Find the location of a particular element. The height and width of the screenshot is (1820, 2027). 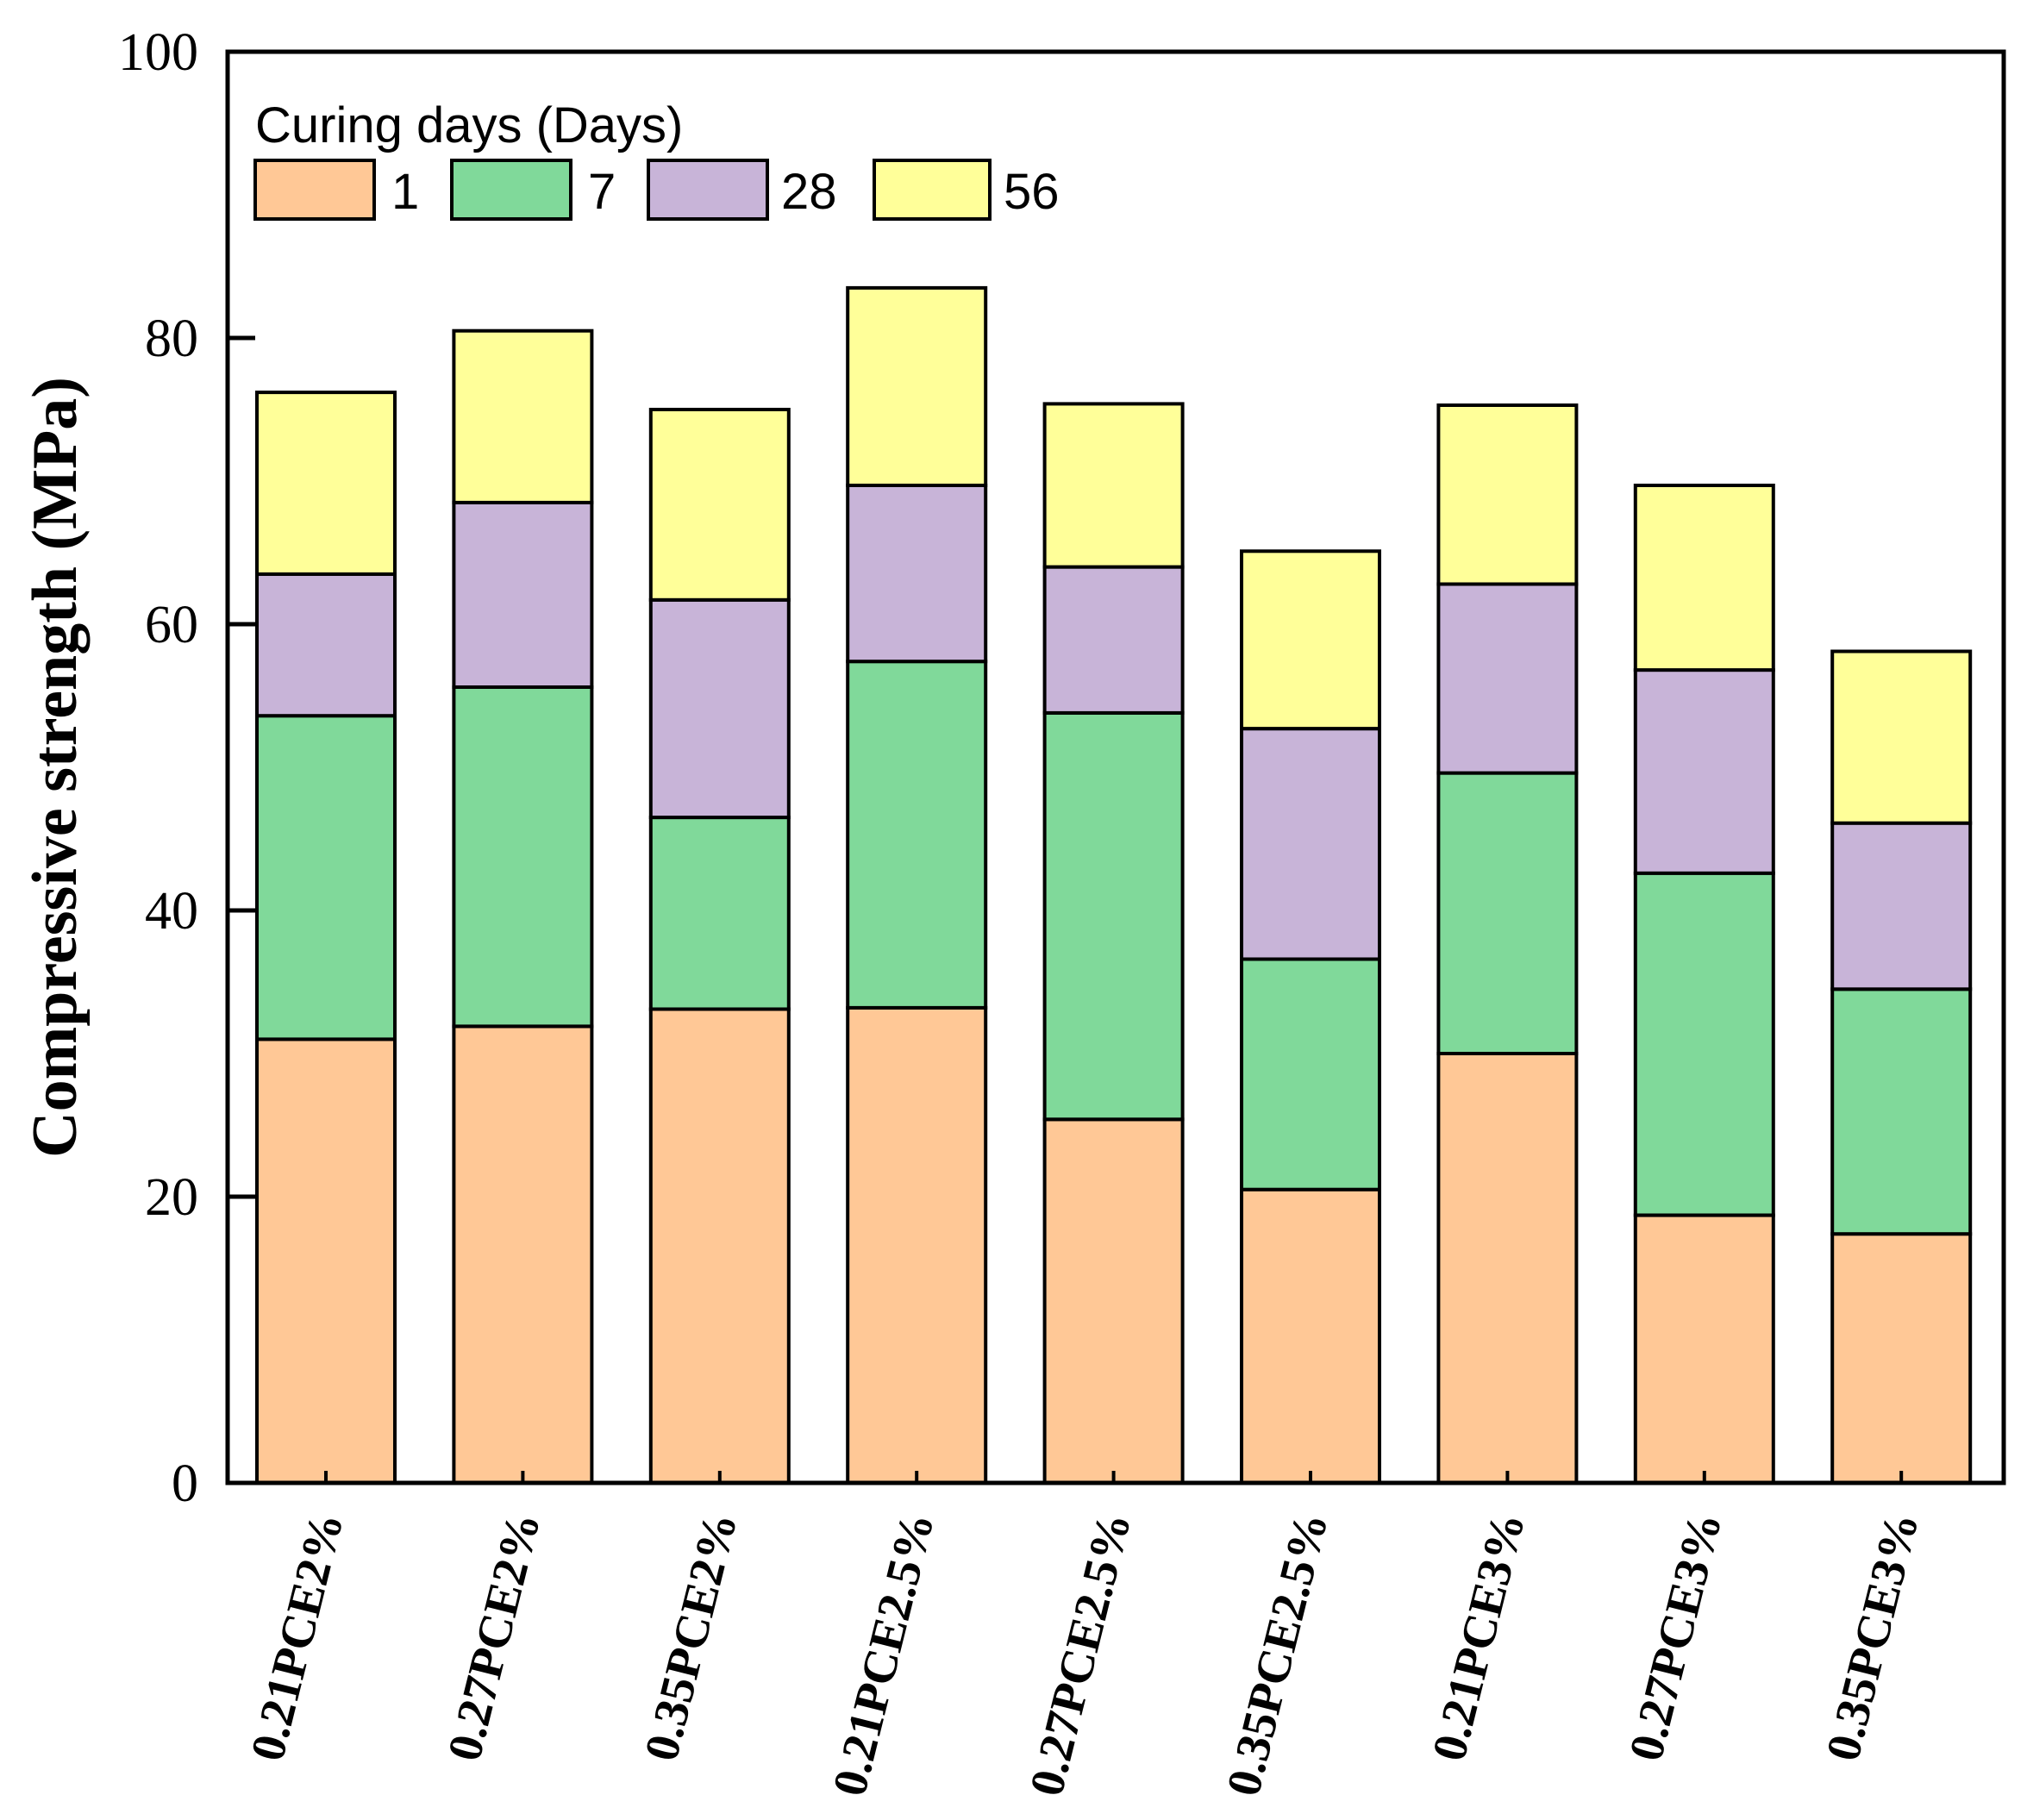

legend-title: Curing days (Days) is located at coordinates (469, 125).